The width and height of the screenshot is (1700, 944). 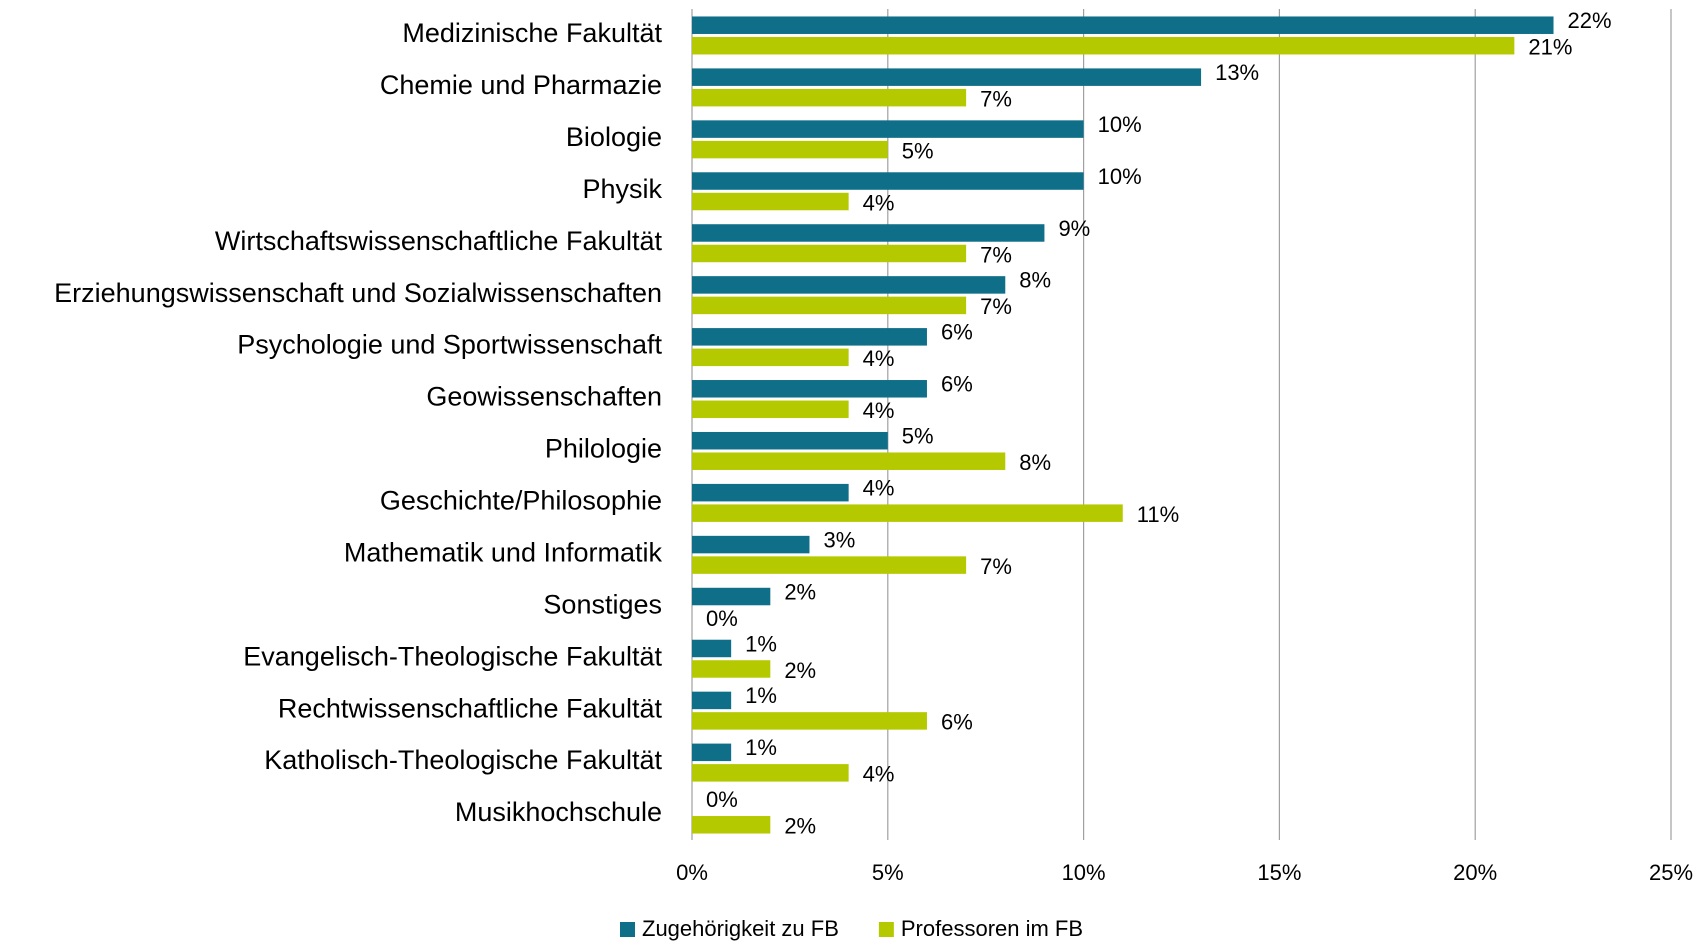 What do you see at coordinates (1475, 872) in the screenshot?
I see `x-tick-label: 20%` at bounding box center [1475, 872].